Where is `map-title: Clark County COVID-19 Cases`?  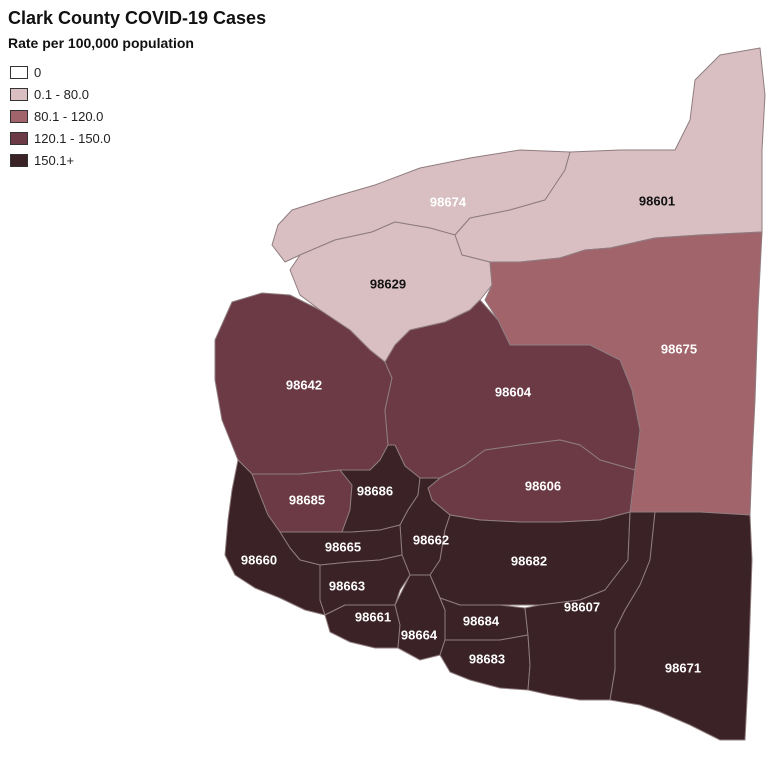 map-title: Clark County COVID-19 Cases is located at coordinates (137, 18).